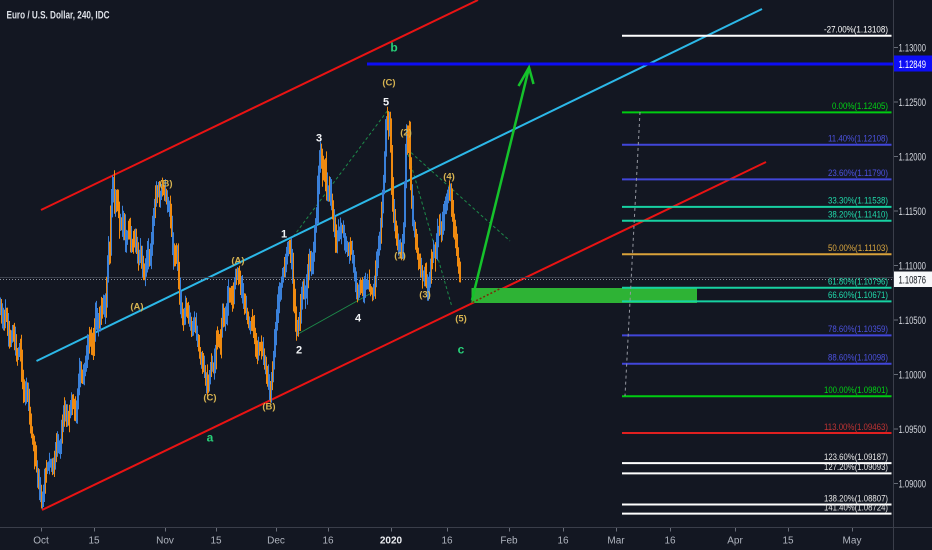 This screenshot has height=550, width=932. I want to click on svg-text: 1.09500, so click(913, 430).